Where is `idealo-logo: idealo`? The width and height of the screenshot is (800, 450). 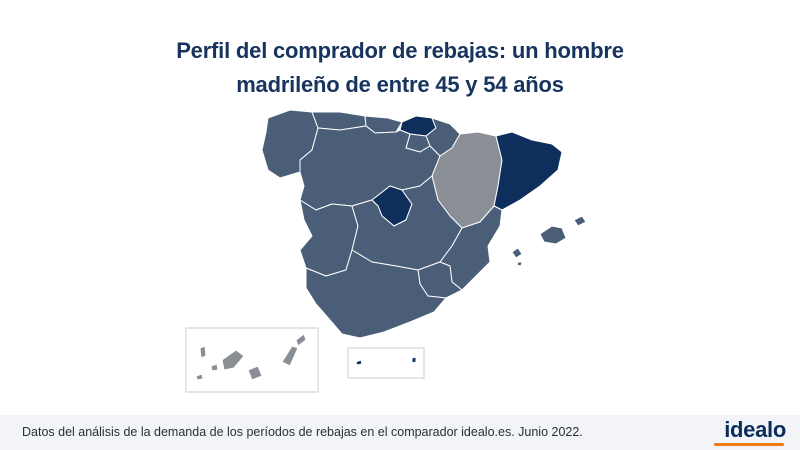
idealo-logo: idealo is located at coordinates (755, 429).